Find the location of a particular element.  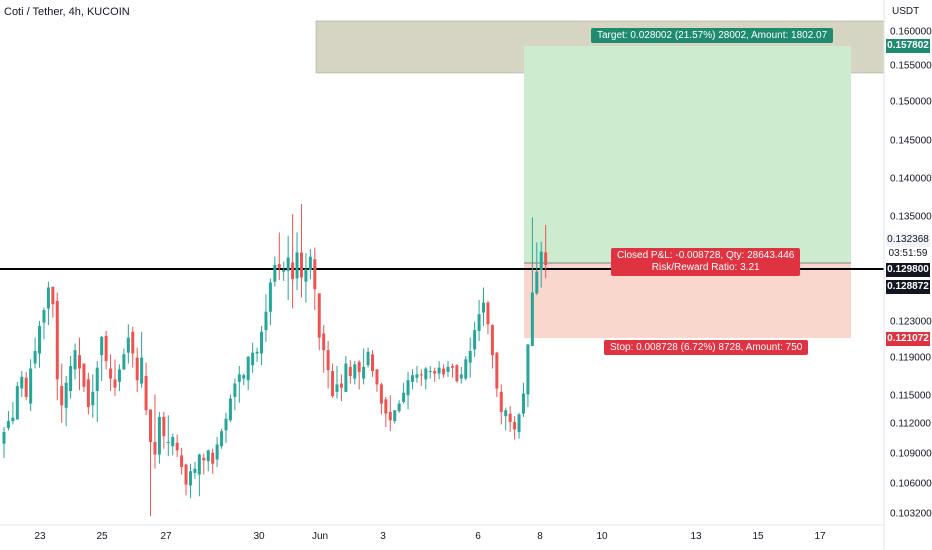

symbol-title: Coti / Tether, 4h, KUCOIN is located at coordinates (67, 12).